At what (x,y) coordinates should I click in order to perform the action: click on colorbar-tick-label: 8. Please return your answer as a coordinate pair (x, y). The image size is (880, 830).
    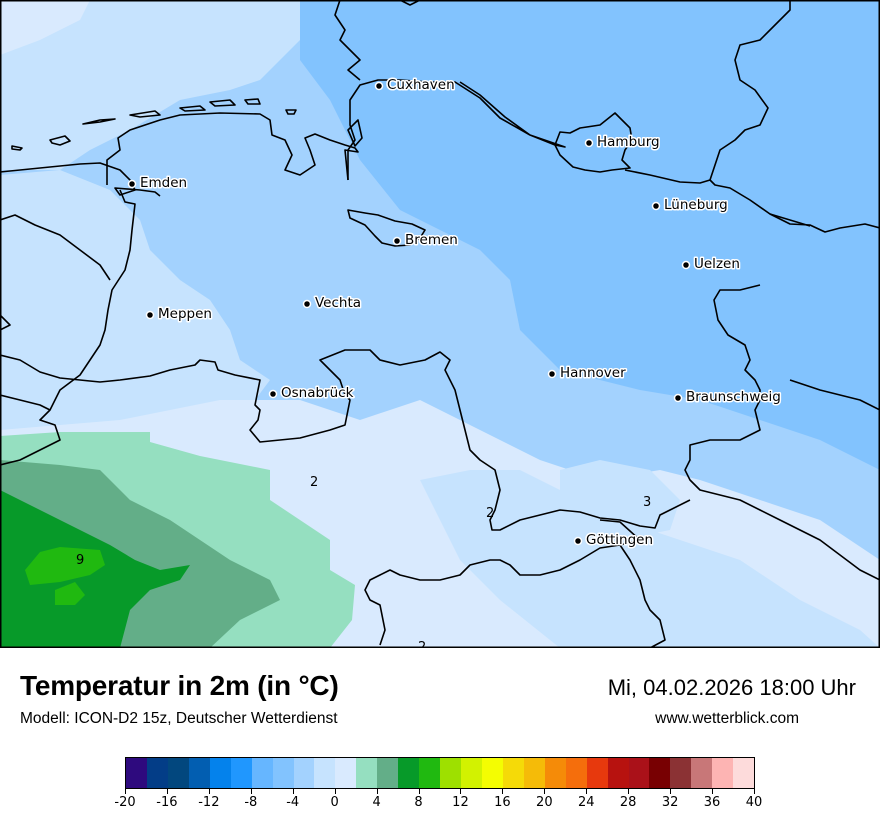
    Looking at the image, I should click on (418, 802).